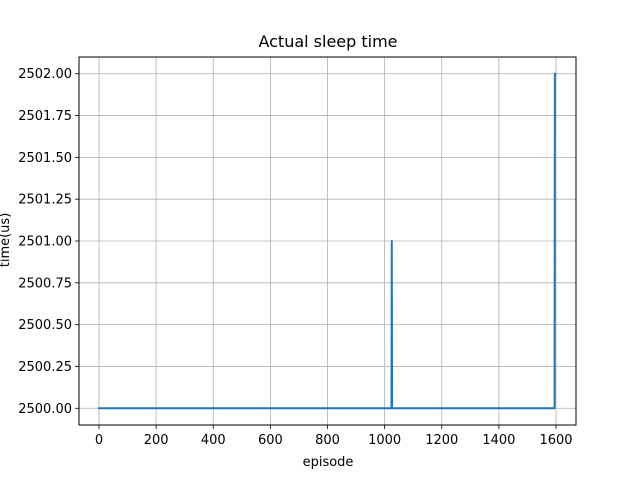 Image resolution: width=634 pixels, height=478 pixels. Describe the element at coordinates (45, 367) in the screenshot. I see `y-tick-label: 2500.25` at that location.